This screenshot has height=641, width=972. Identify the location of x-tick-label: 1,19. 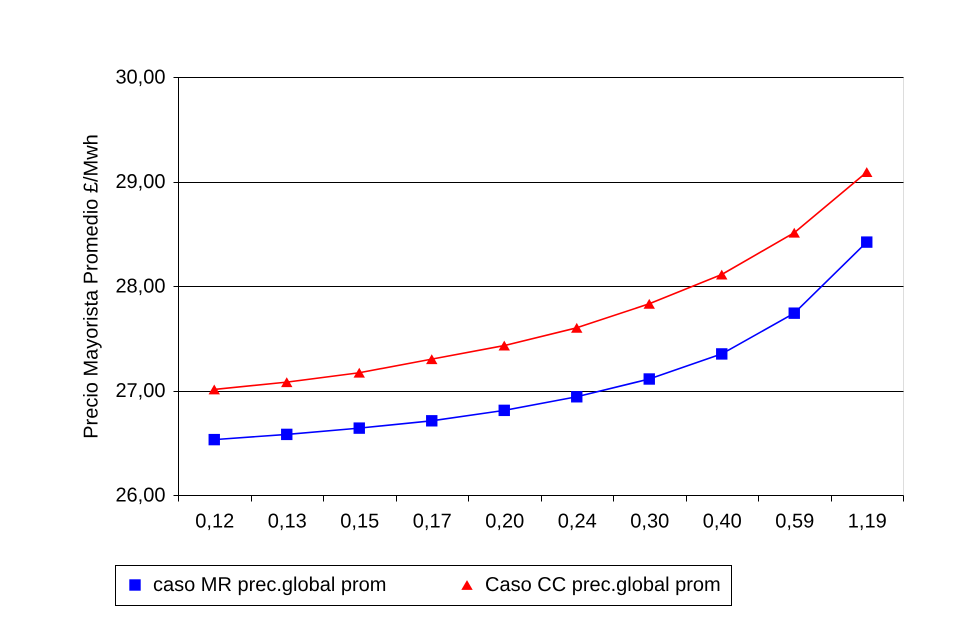
(867, 521).